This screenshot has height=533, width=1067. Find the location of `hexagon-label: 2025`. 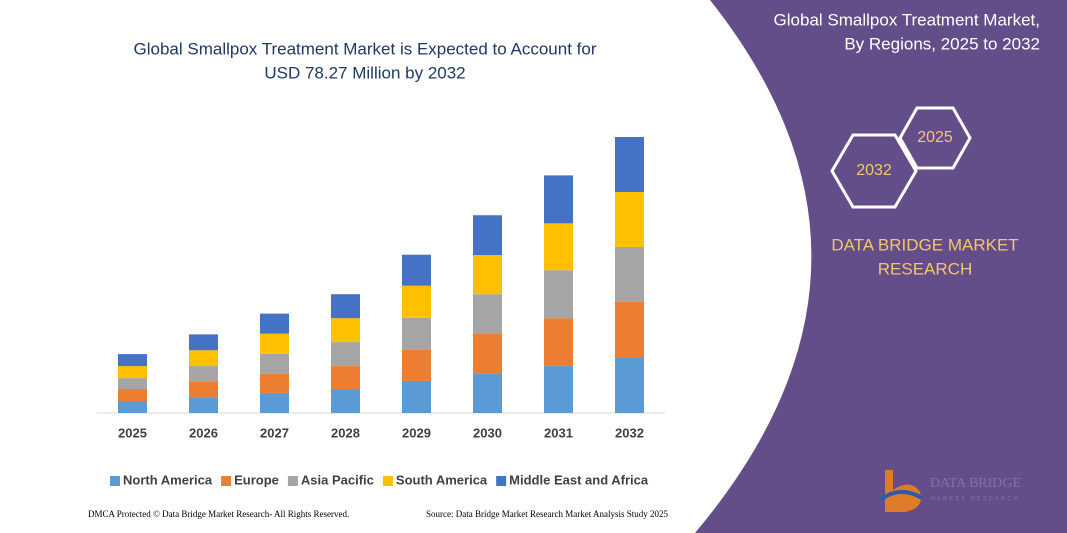

hexagon-label: 2025 is located at coordinates (935, 137).